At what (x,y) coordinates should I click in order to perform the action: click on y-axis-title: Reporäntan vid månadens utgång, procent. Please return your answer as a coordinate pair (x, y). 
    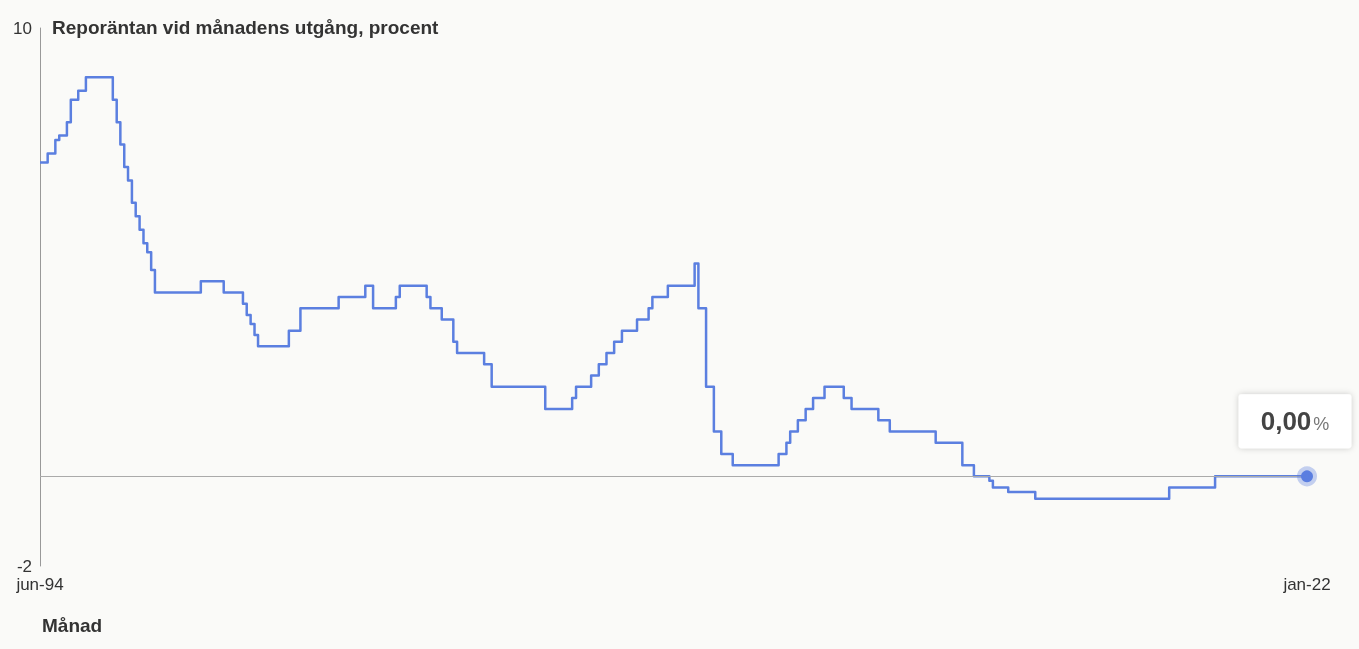
    Looking at the image, I should click on (246, 27).